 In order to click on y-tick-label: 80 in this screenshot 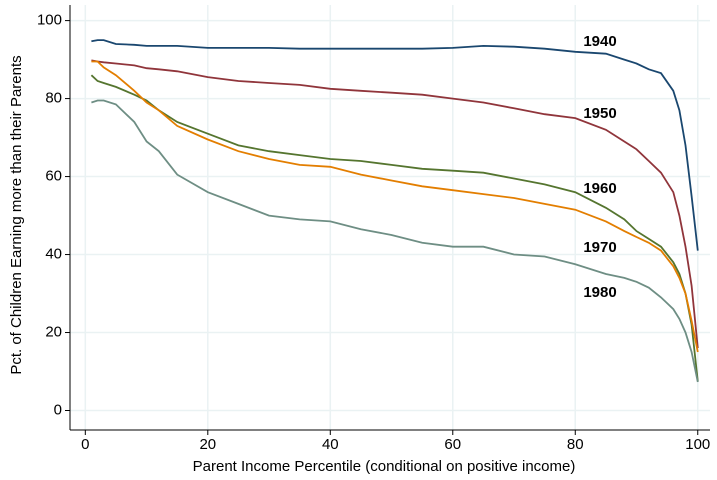, I will do `click(53, 98)`.